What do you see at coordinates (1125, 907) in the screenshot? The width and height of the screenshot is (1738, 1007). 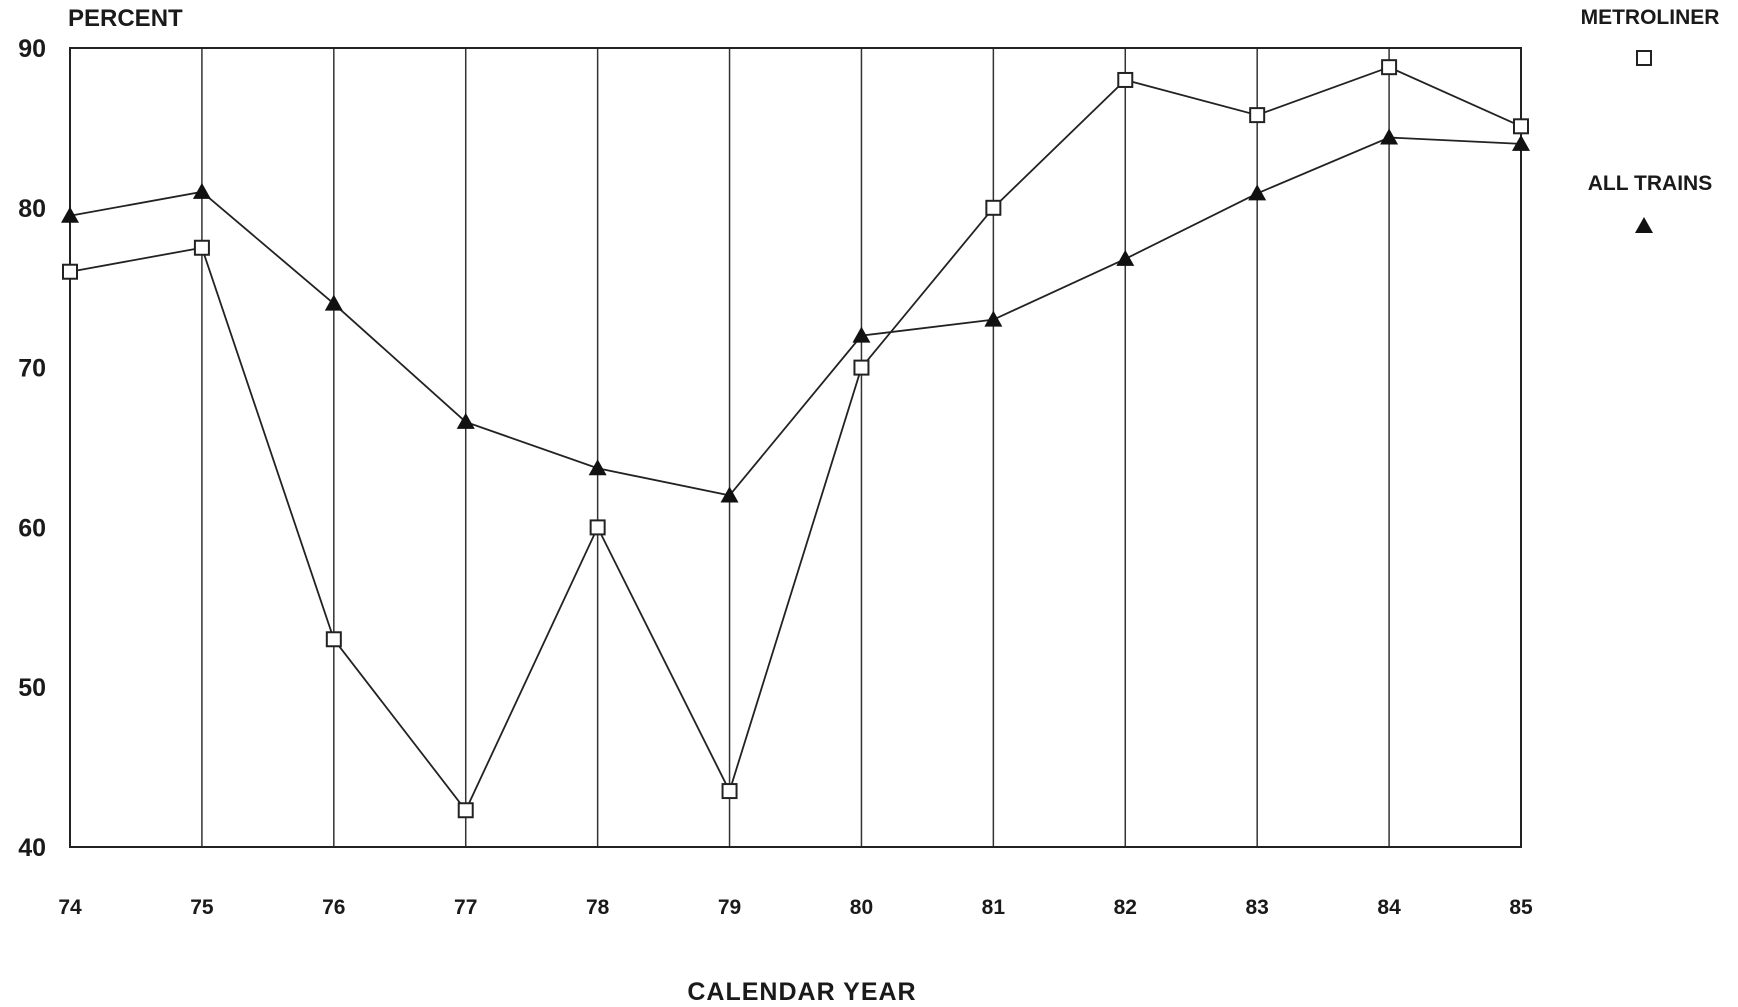 I see `x-tick-label: 82` at bounding box center [1125, 907].